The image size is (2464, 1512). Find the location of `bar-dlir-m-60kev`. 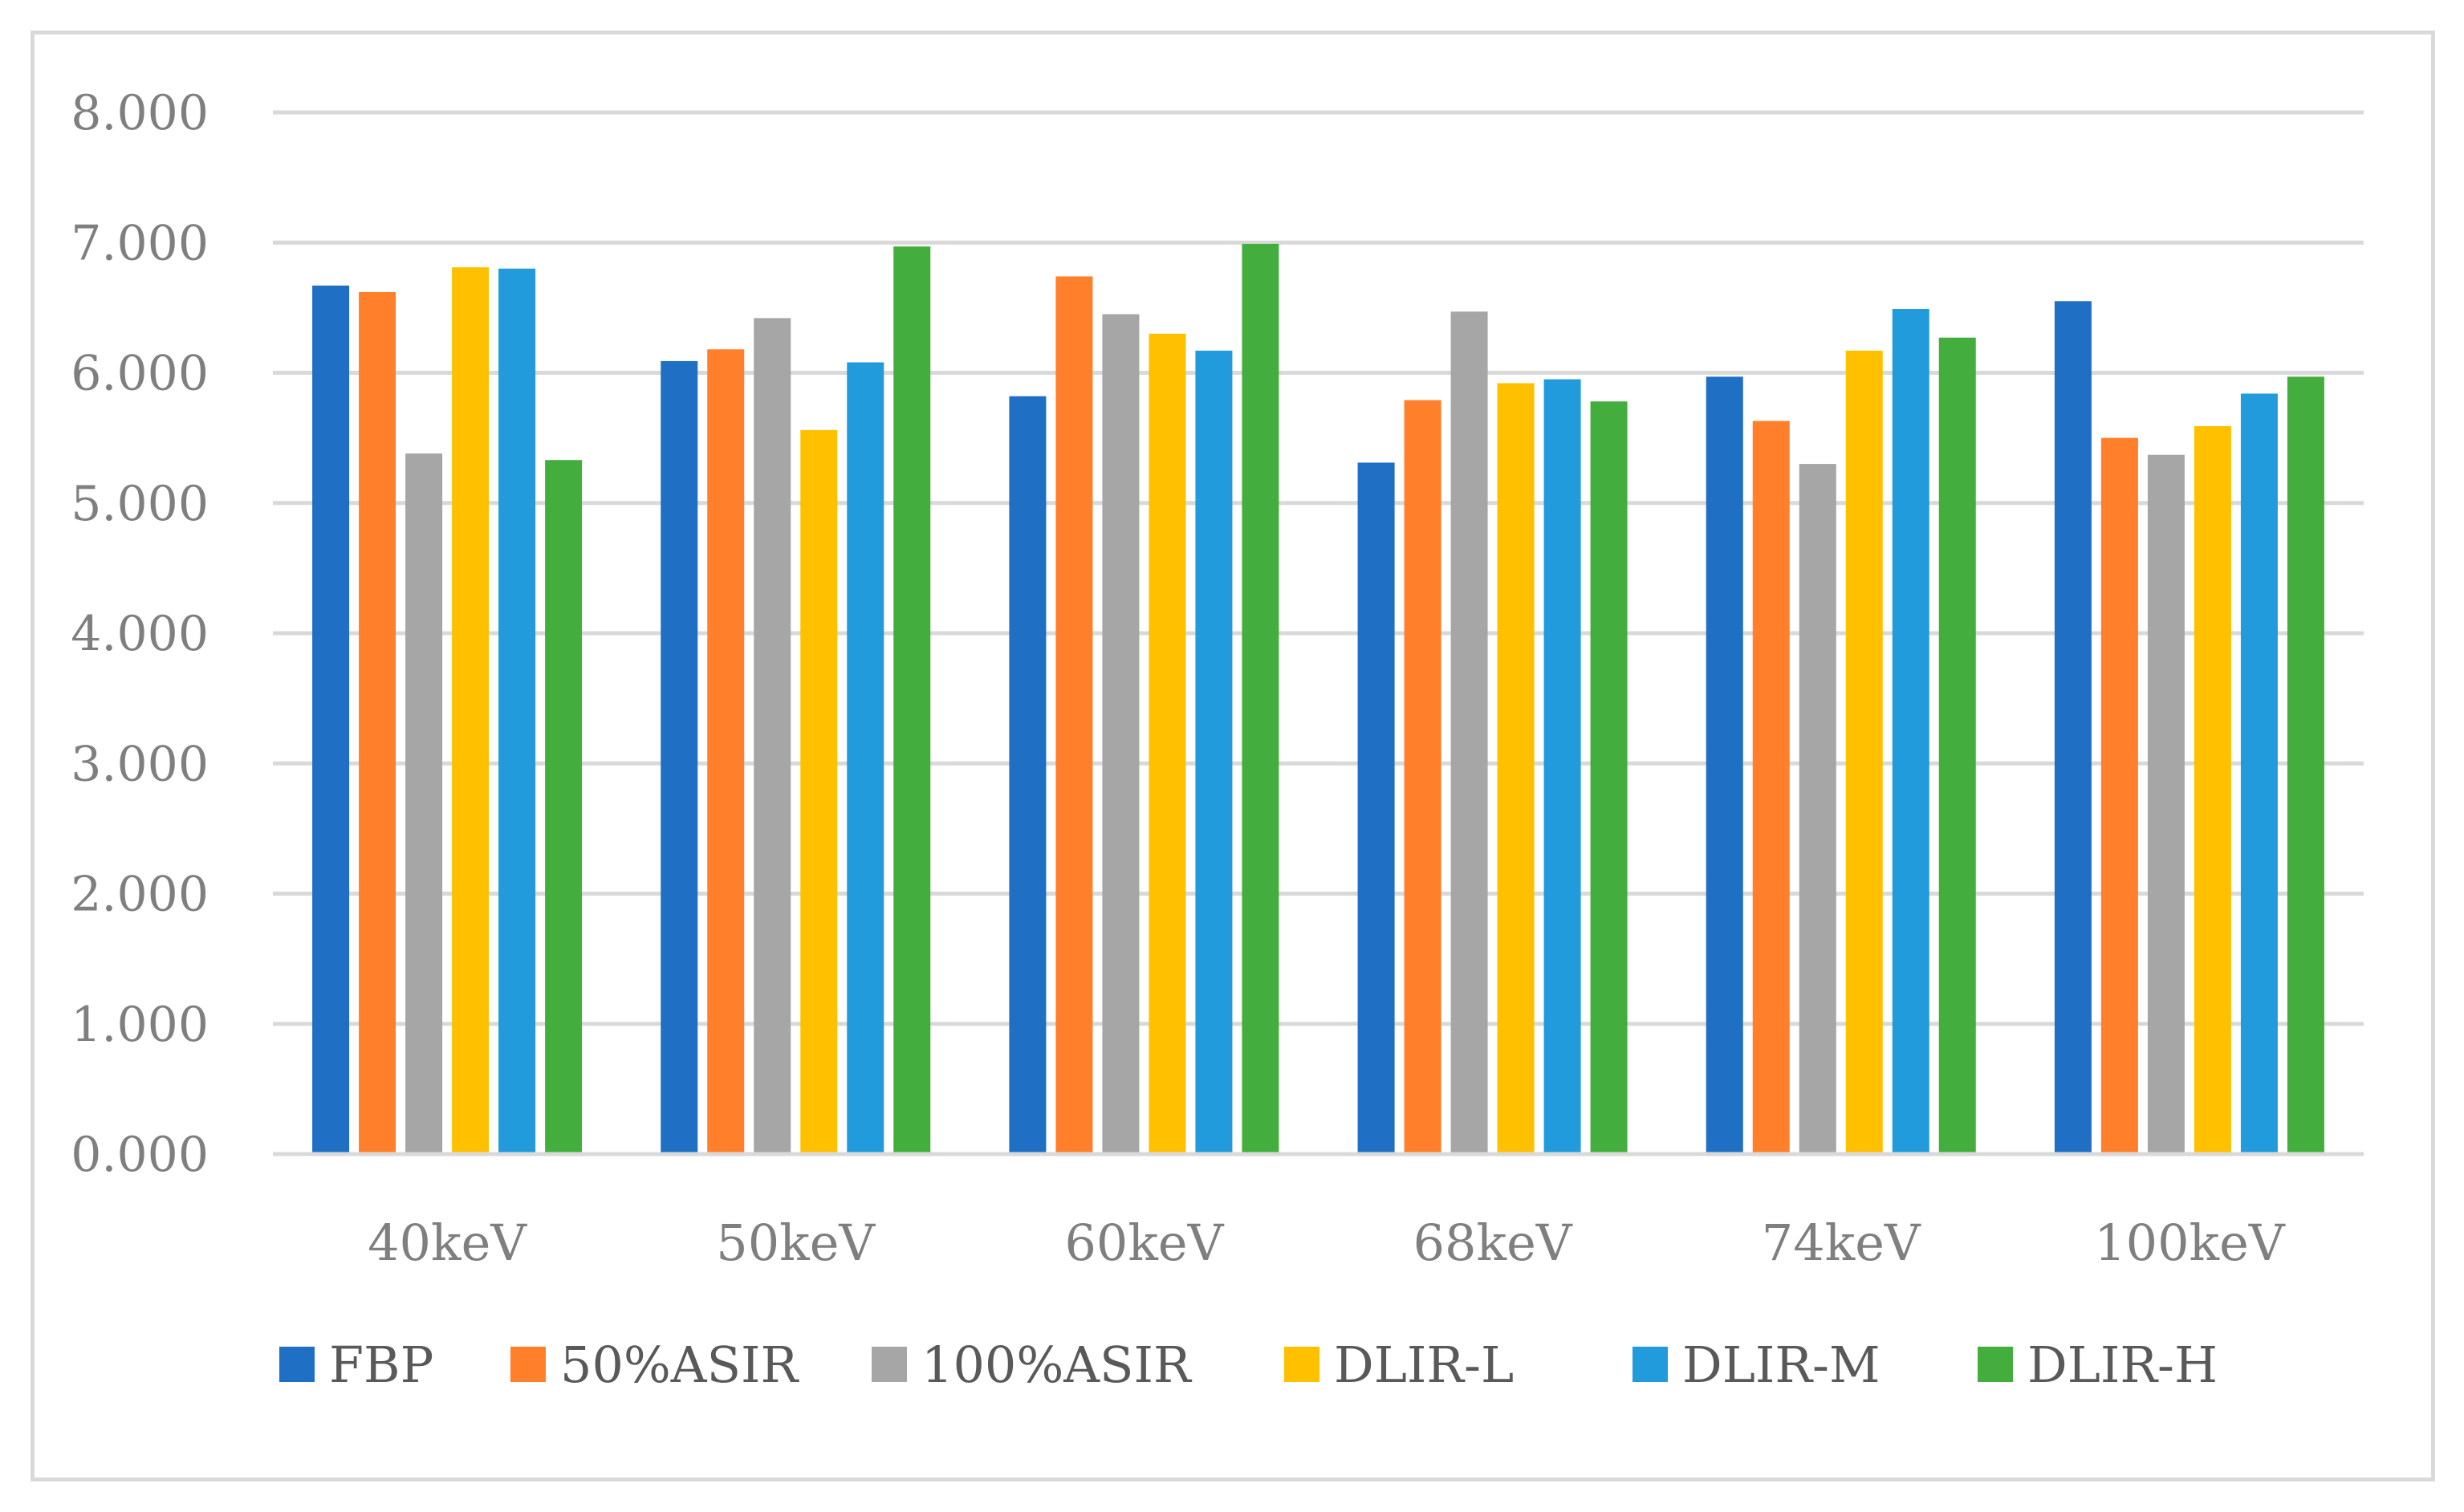

bar-dlir-m-60kev is located at coordinates (1214, 753).